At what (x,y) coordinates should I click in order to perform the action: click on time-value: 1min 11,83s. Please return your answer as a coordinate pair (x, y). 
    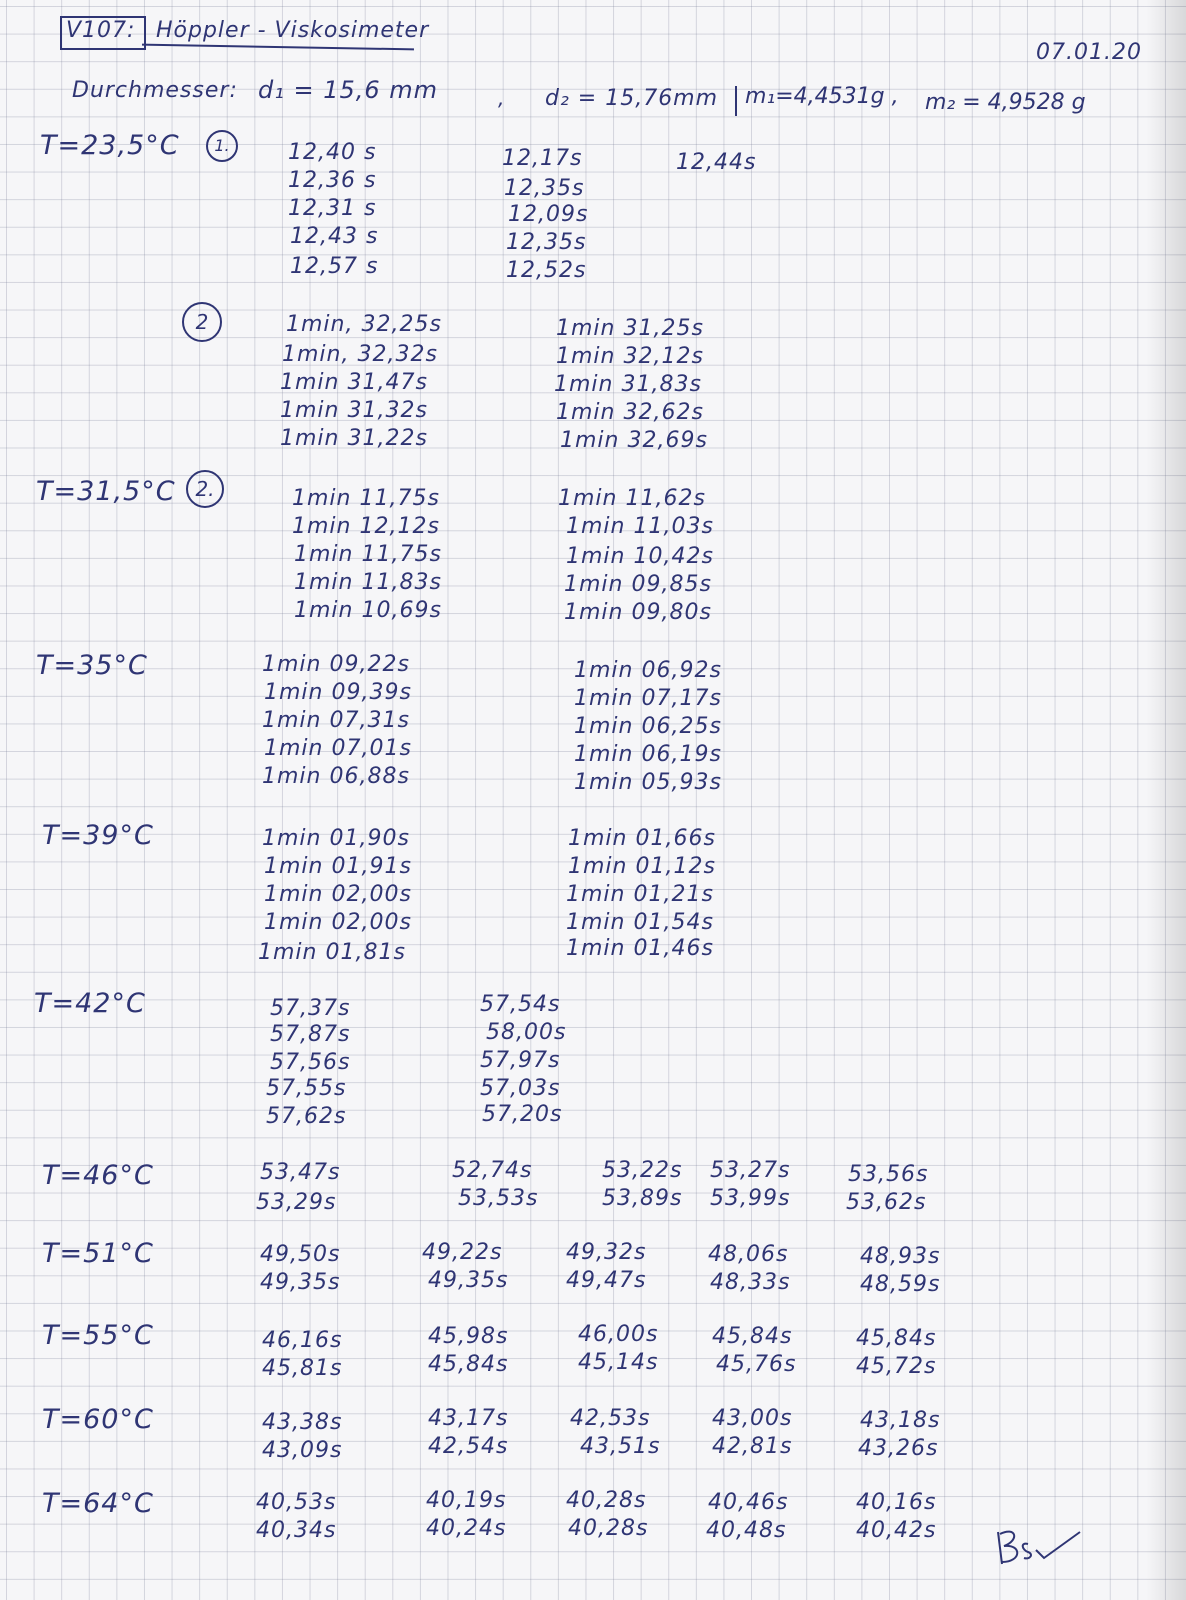
    Looking at the image, I should click on (368, 582).